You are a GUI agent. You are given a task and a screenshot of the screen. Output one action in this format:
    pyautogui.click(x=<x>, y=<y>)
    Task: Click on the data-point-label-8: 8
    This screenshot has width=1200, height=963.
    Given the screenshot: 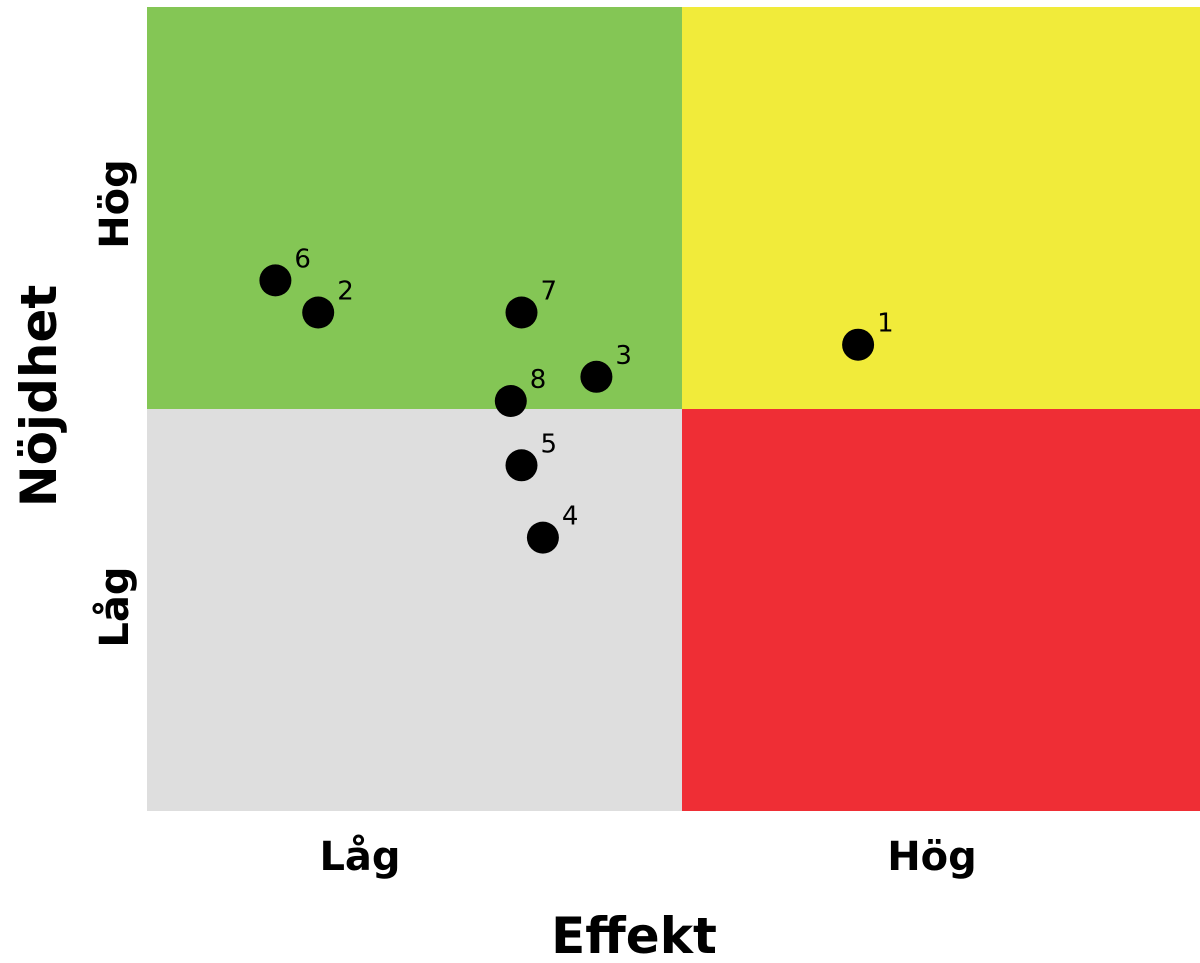 What is the action you would take?
    pyautogui.click(x=538, y=380)
    